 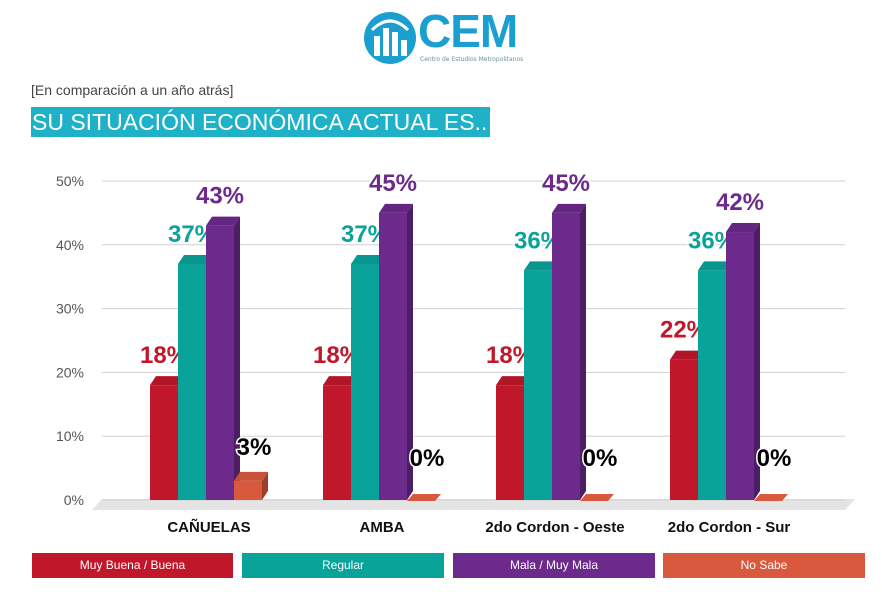 I want to click on page-title: SU SITUACIÓN ECONÓMICA ACTUAL ES.., so click(x=261, y=122).